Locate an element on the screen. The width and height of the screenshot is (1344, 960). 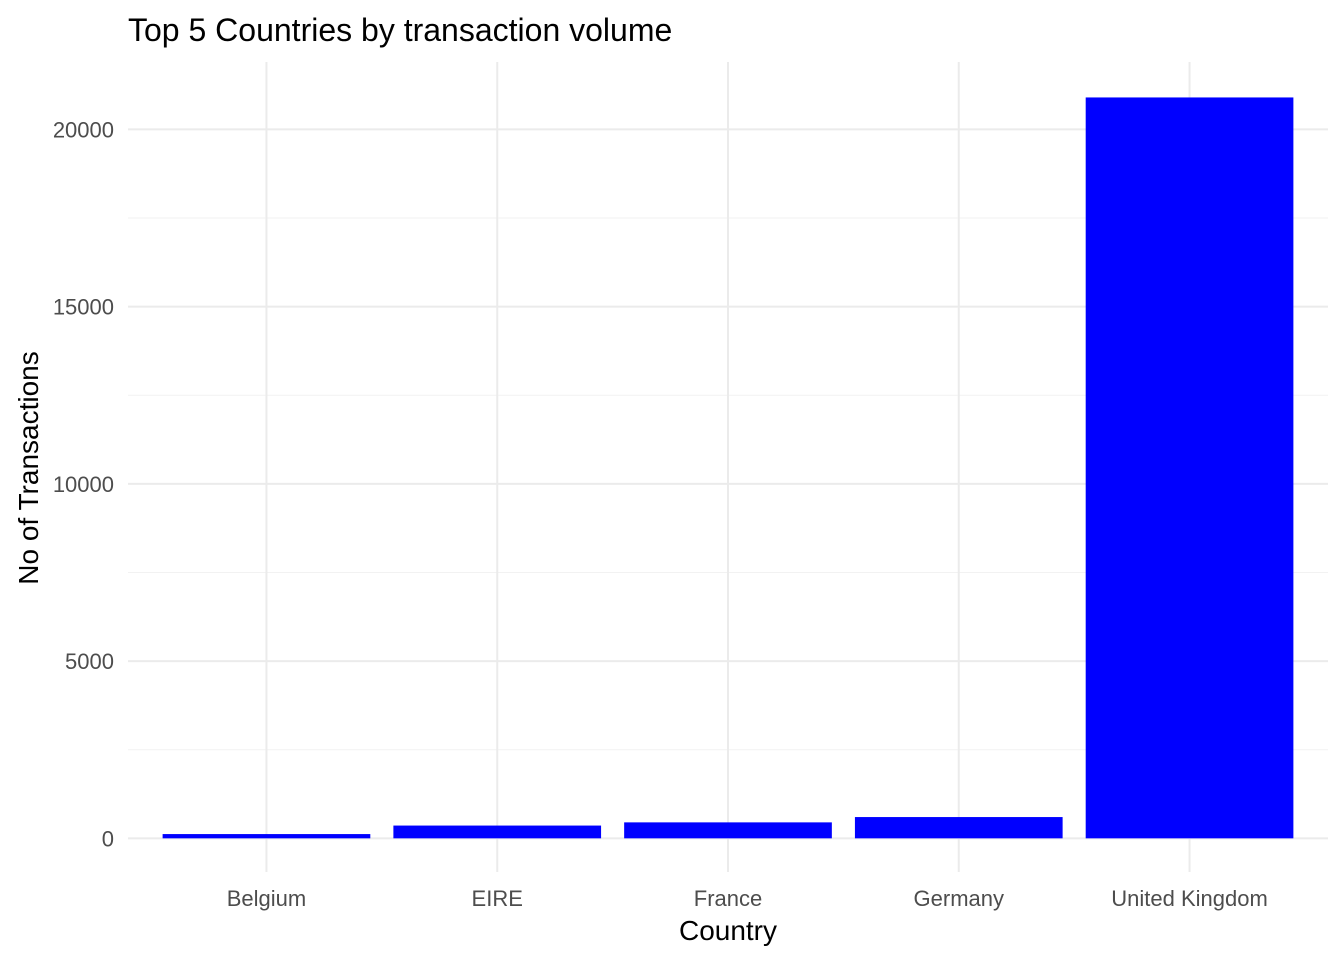
bar-france is located at coordinates (728, 830).